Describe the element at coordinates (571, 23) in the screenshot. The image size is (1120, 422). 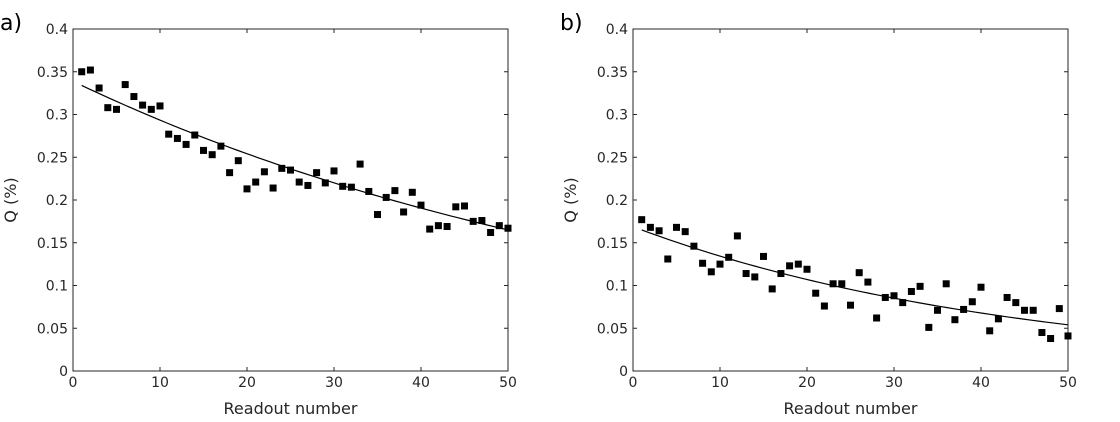
I see `panel-label: b)` at that location.